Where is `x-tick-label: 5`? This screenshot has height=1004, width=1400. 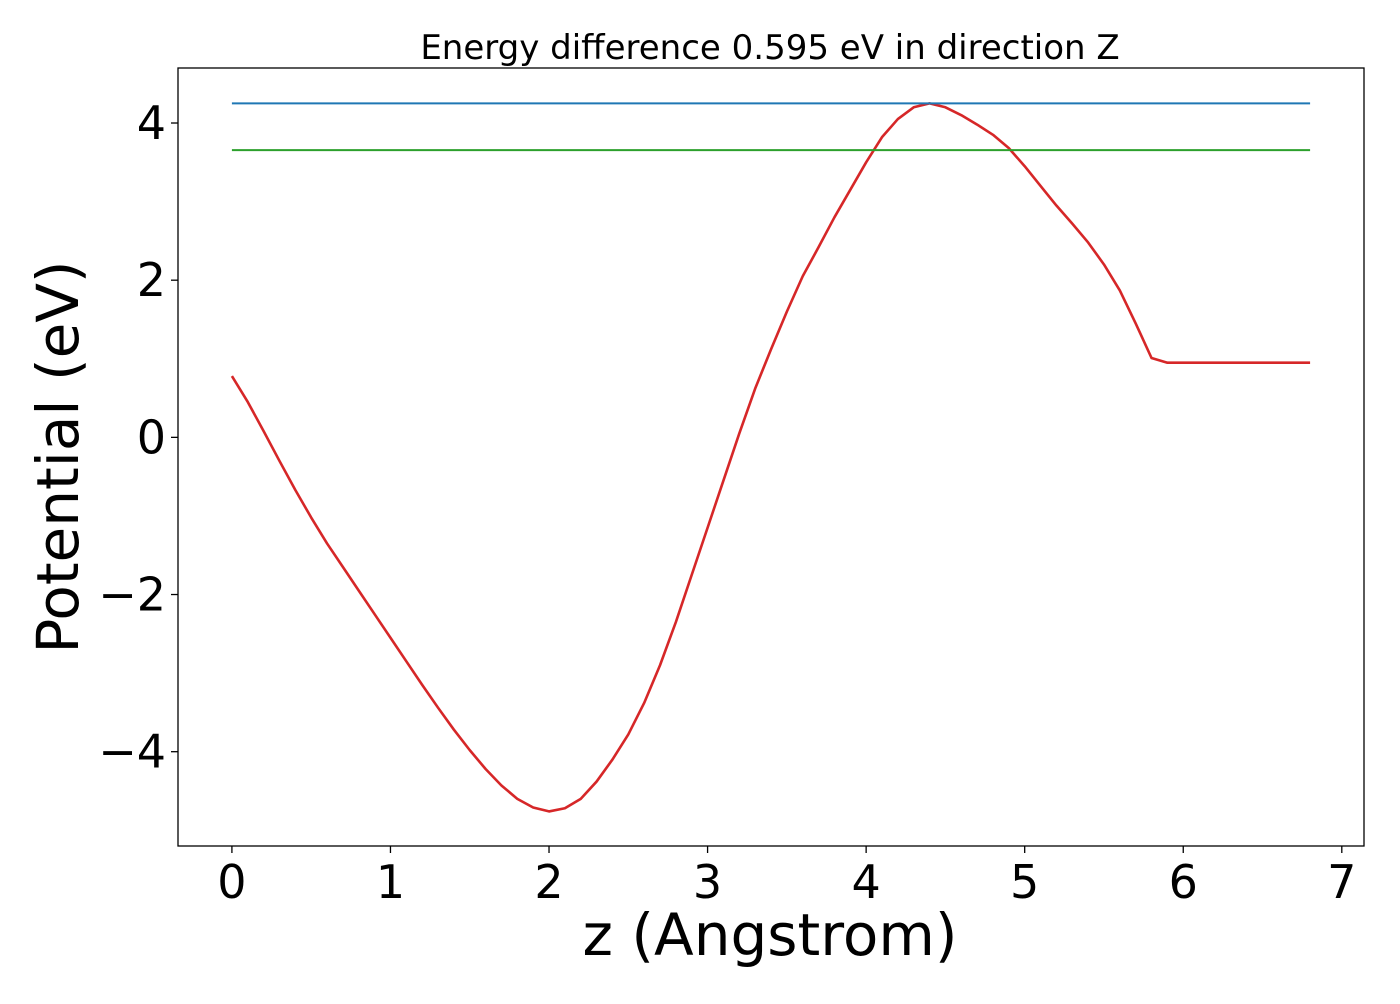 x-tick-label: 5 is located at coordinates (1024, 882).